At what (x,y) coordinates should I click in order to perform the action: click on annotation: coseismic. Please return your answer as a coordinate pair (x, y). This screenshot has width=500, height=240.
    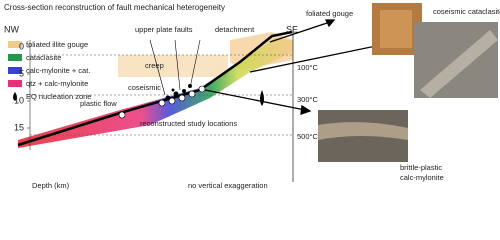
    Looking at the image, I should click on (144, 87).